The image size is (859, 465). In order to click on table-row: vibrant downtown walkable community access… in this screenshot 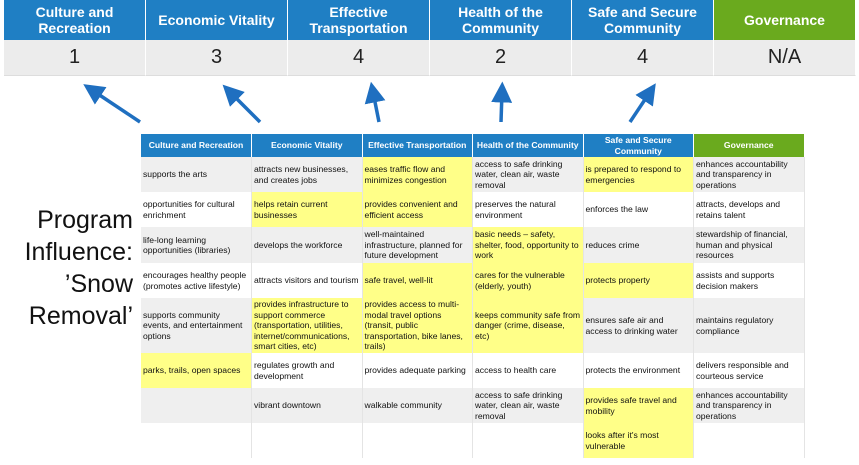, I will do `click(473, 405)`.